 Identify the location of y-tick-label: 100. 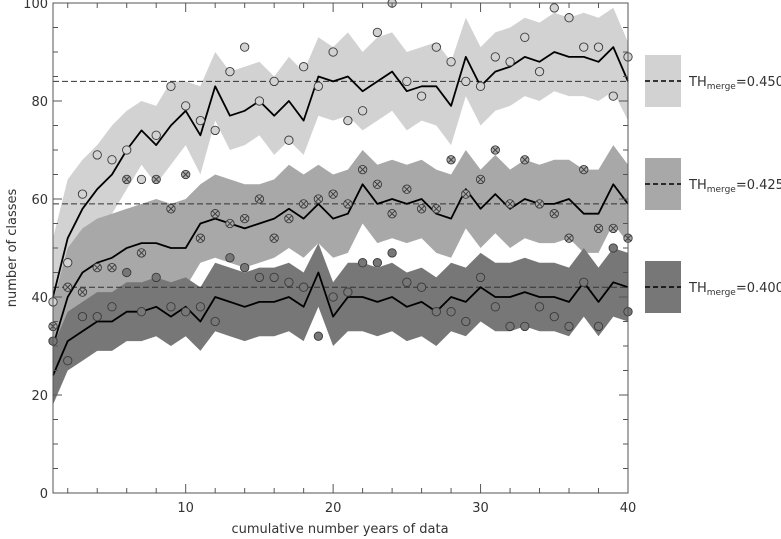
(35, 6).